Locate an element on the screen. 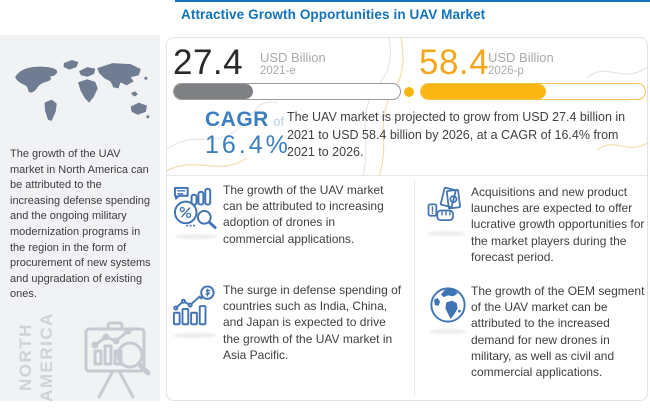 Image resolution: width=650 pixels, height=411 pixels. projected-progress-bar is located at coordinates (533, 91).